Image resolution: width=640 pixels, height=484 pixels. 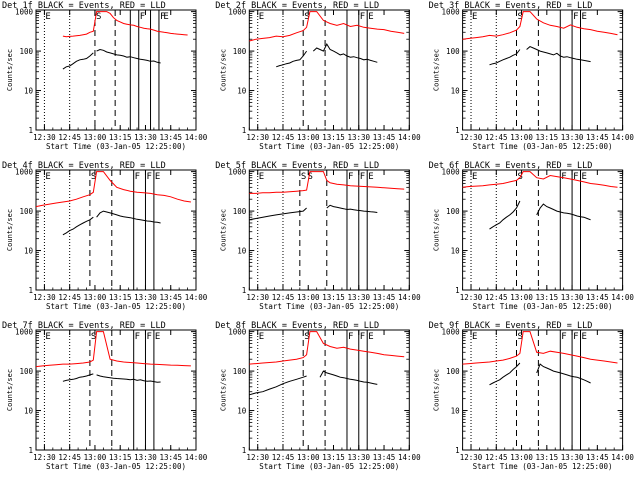 I want to click on panel-title: Det 5f BLACK = Events, RED = LLD, so click(x=297, y=166).